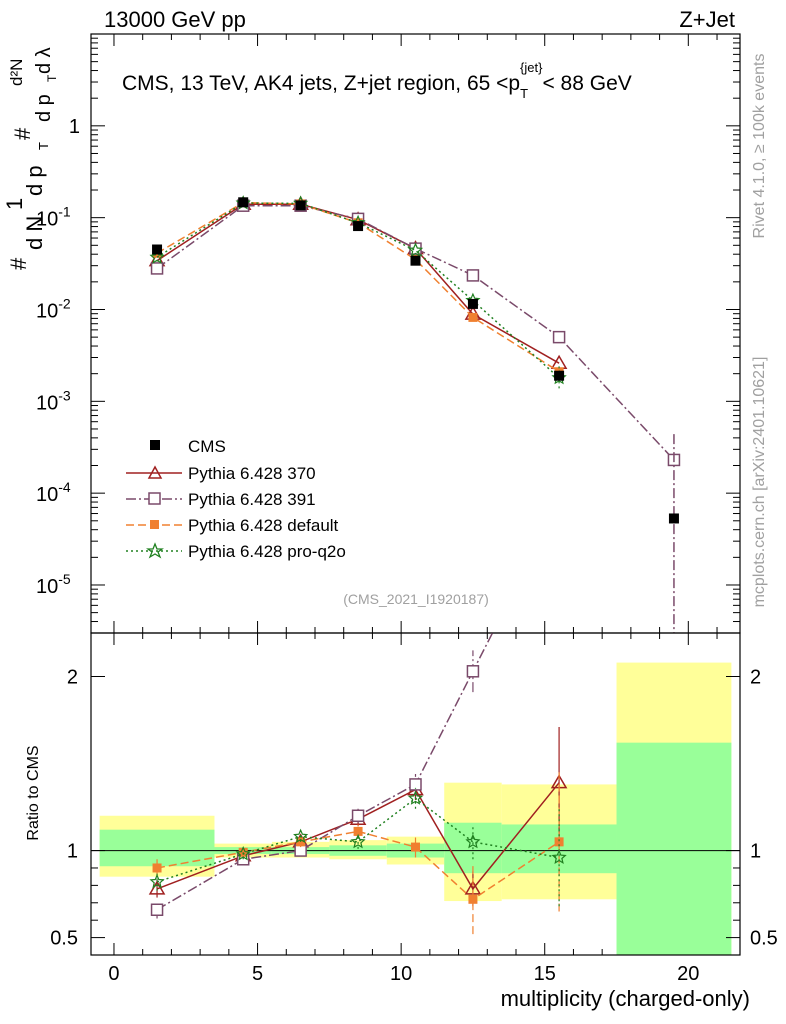  I want to click on y-tick-label: 10⁻⁴, so click(53, 492).